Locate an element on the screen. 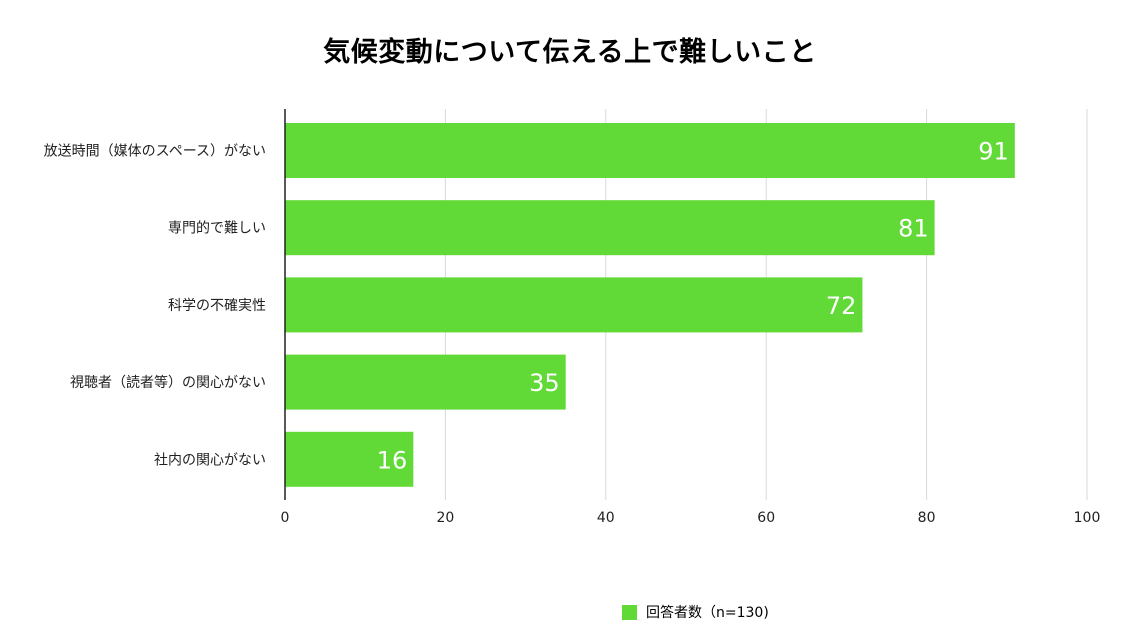 The height and width of the screenshot is (644, 1140). x-axis-ticks: 0 20 40 60 80 100 is located at coordinates (691, 518).